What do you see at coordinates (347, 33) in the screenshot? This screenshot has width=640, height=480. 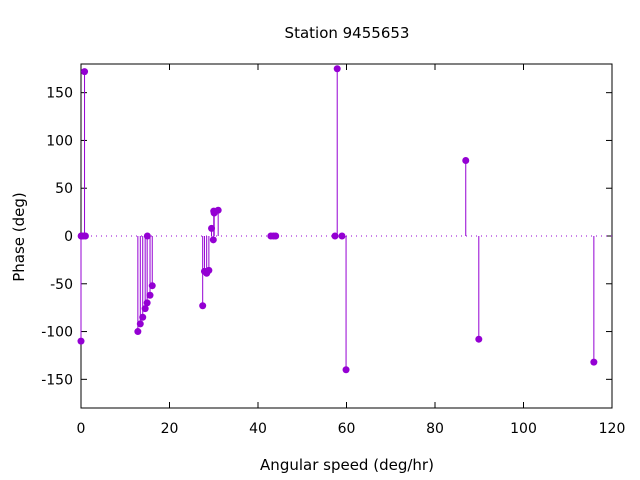 I see `chart-title: Station 9455653` at bounding box center [347, 33].